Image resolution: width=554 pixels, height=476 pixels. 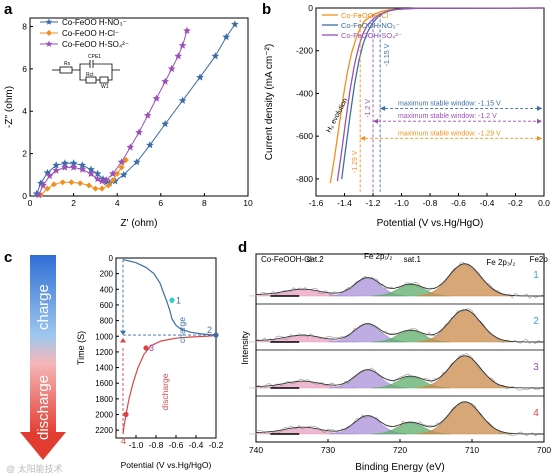 I want to click on x-tick-label: -0.4, so click(x=487, y=203).